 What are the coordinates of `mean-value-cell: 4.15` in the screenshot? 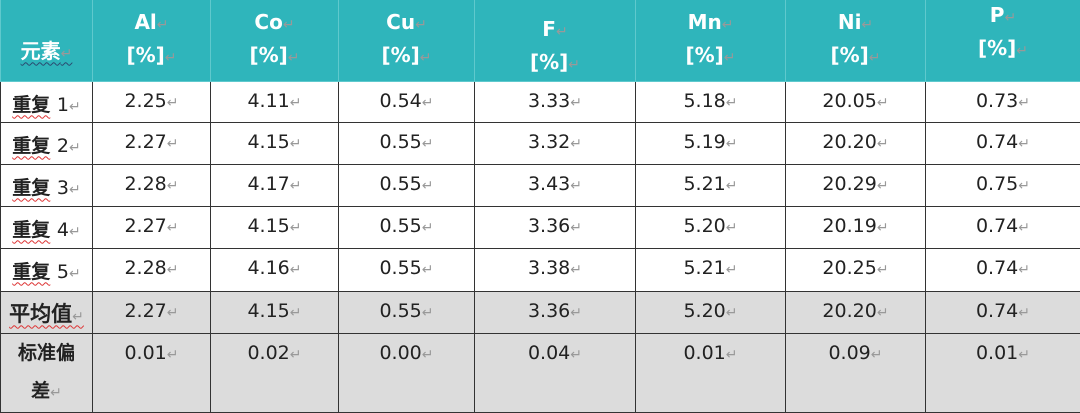 It's located at (275, 312).